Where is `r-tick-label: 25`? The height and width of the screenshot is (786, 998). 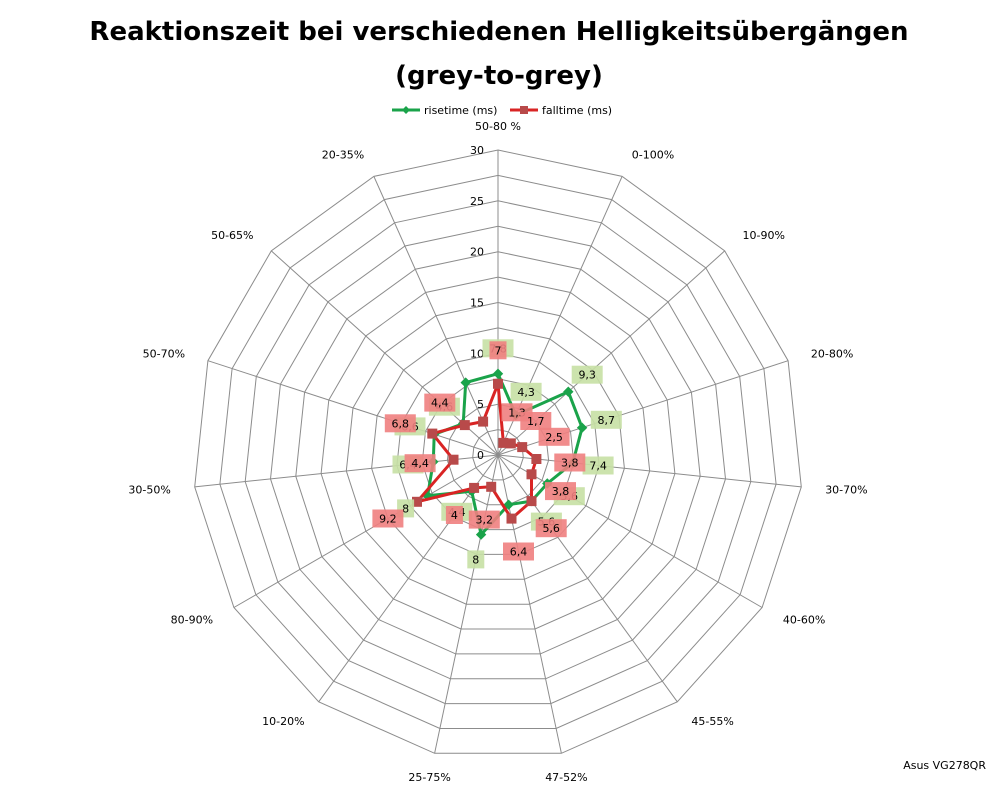 r-tick-label: 25 is located at coordinates (477, 201).